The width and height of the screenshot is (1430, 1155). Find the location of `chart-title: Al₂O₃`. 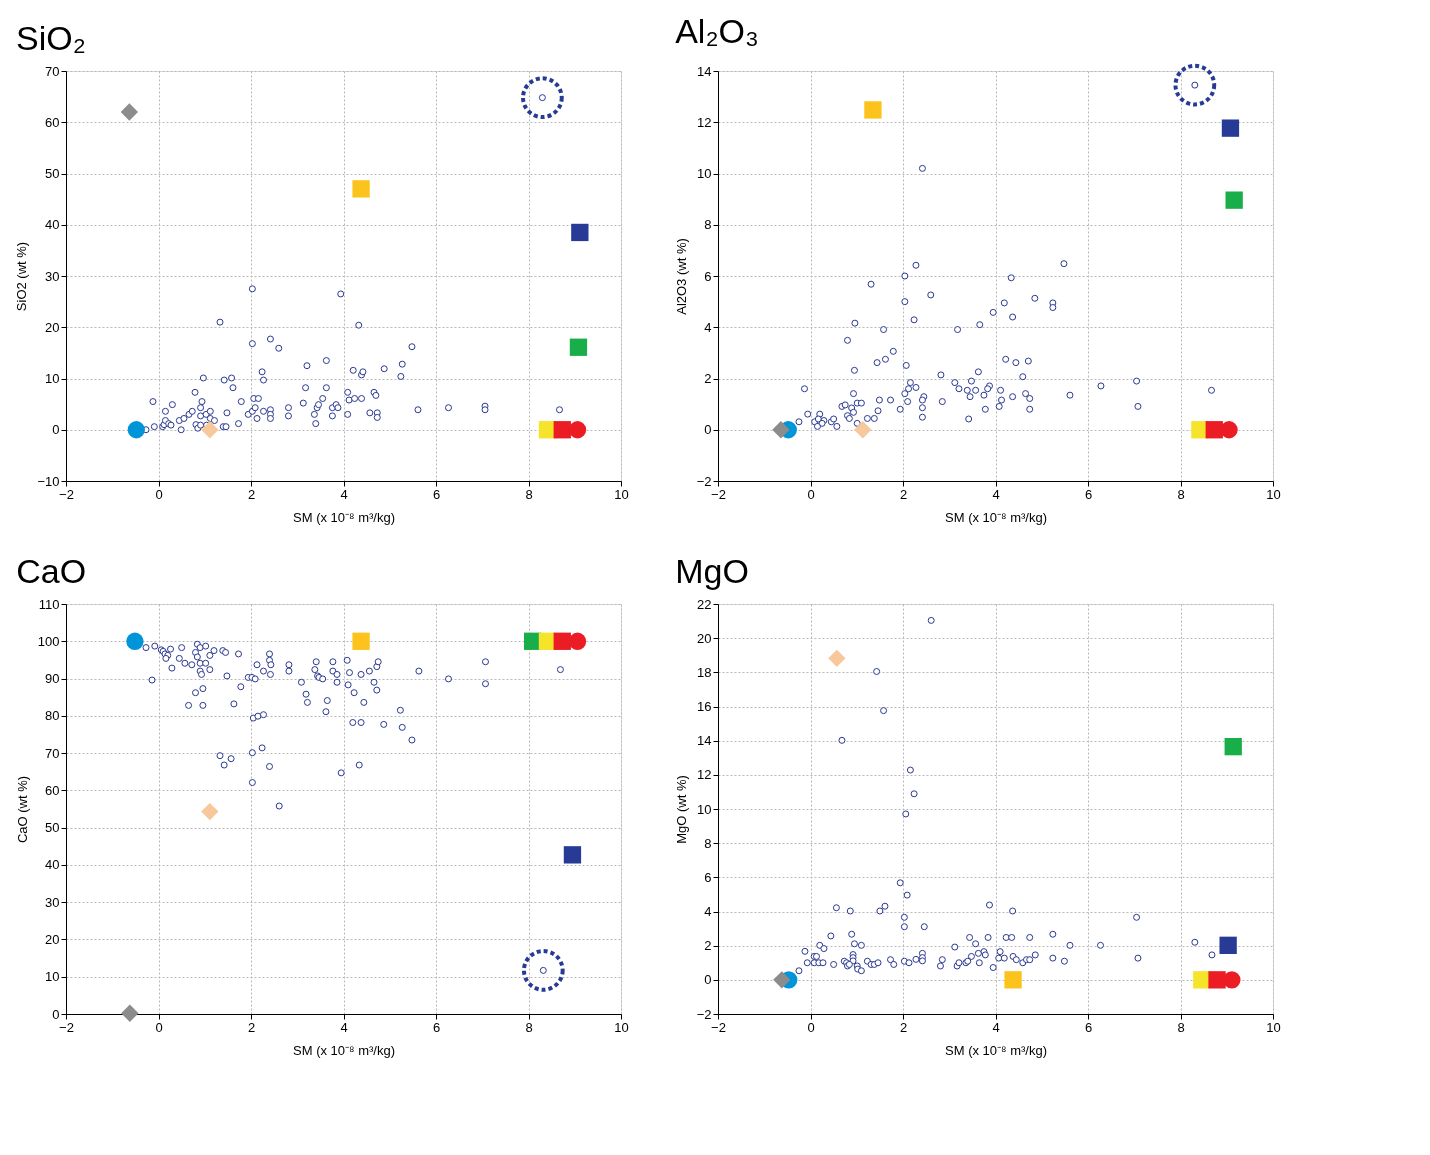

chart-title: Al₂O₃ is located at coordinates (717, 30).